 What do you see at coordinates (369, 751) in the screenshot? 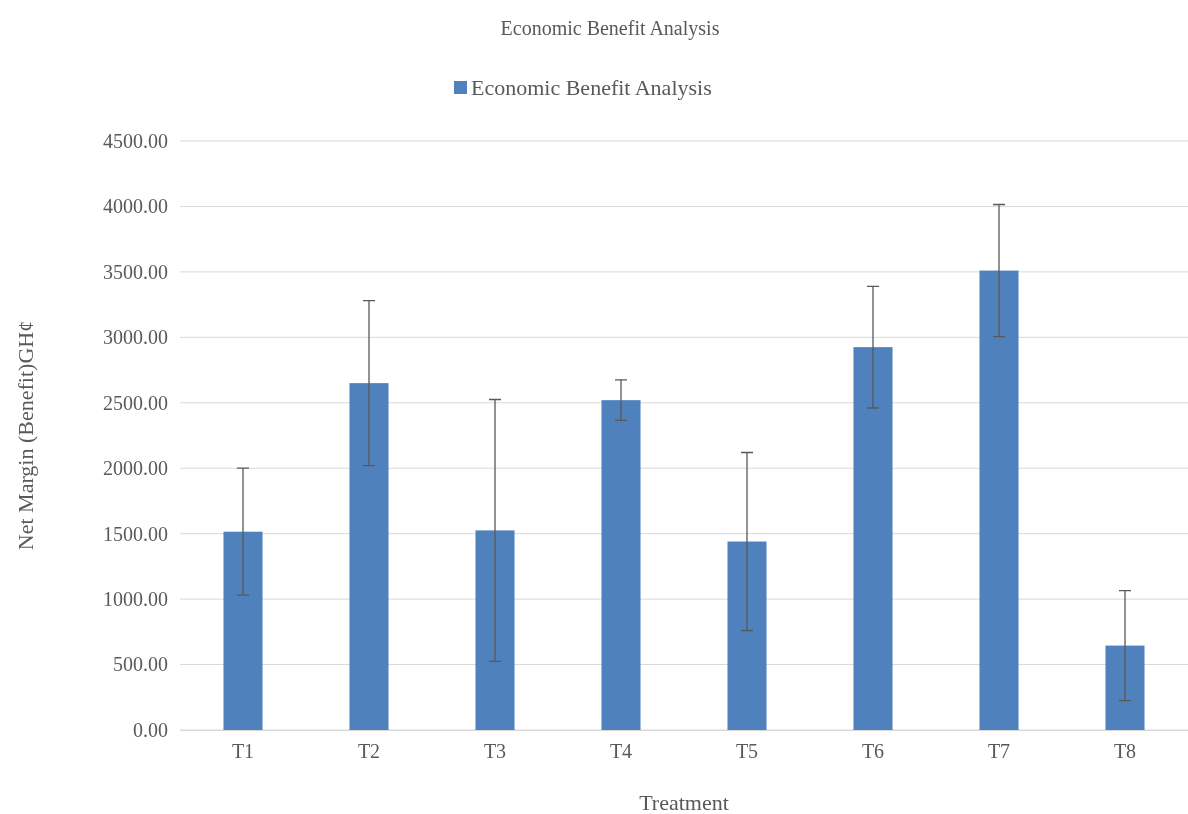
I see `x-tick-label: T2` at bounding box center [369, 751].